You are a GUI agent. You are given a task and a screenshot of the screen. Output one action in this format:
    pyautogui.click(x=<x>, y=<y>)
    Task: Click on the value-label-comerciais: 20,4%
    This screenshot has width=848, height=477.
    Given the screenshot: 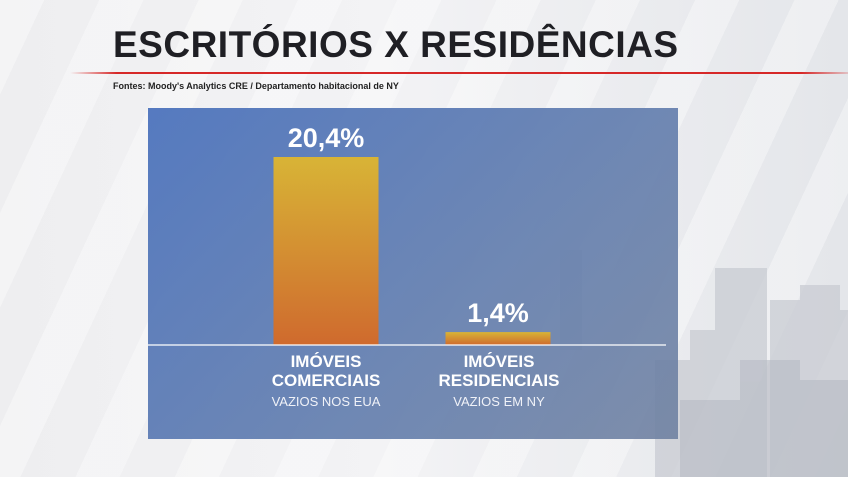 What is the action you would take?
    pyautogui.click(x=326, y=138)
    